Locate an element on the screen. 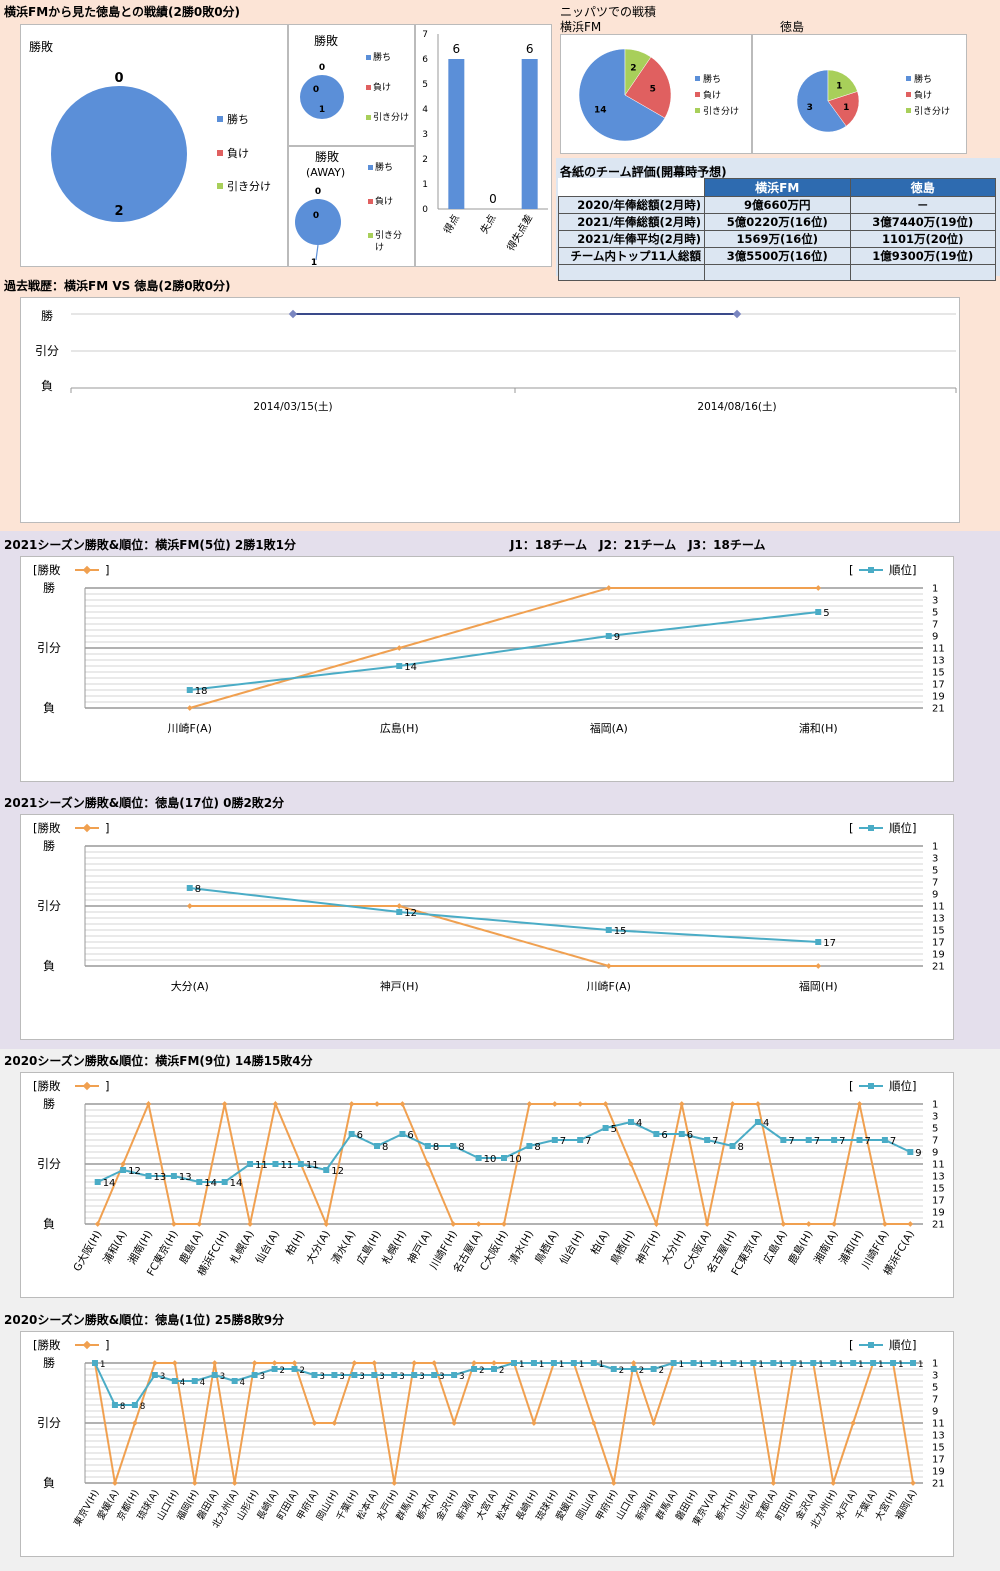  x-tick: 福岡(A) is located at coordinates (609, 728).